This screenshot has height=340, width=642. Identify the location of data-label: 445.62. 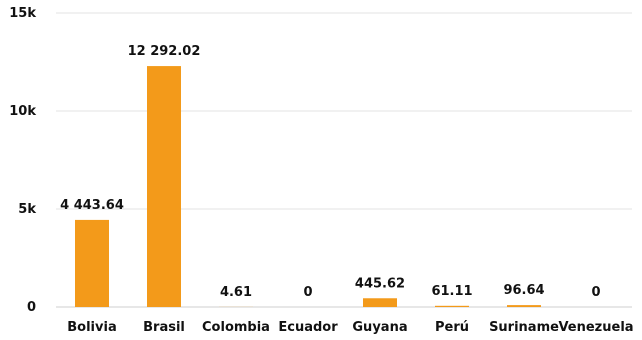
(380, 283).